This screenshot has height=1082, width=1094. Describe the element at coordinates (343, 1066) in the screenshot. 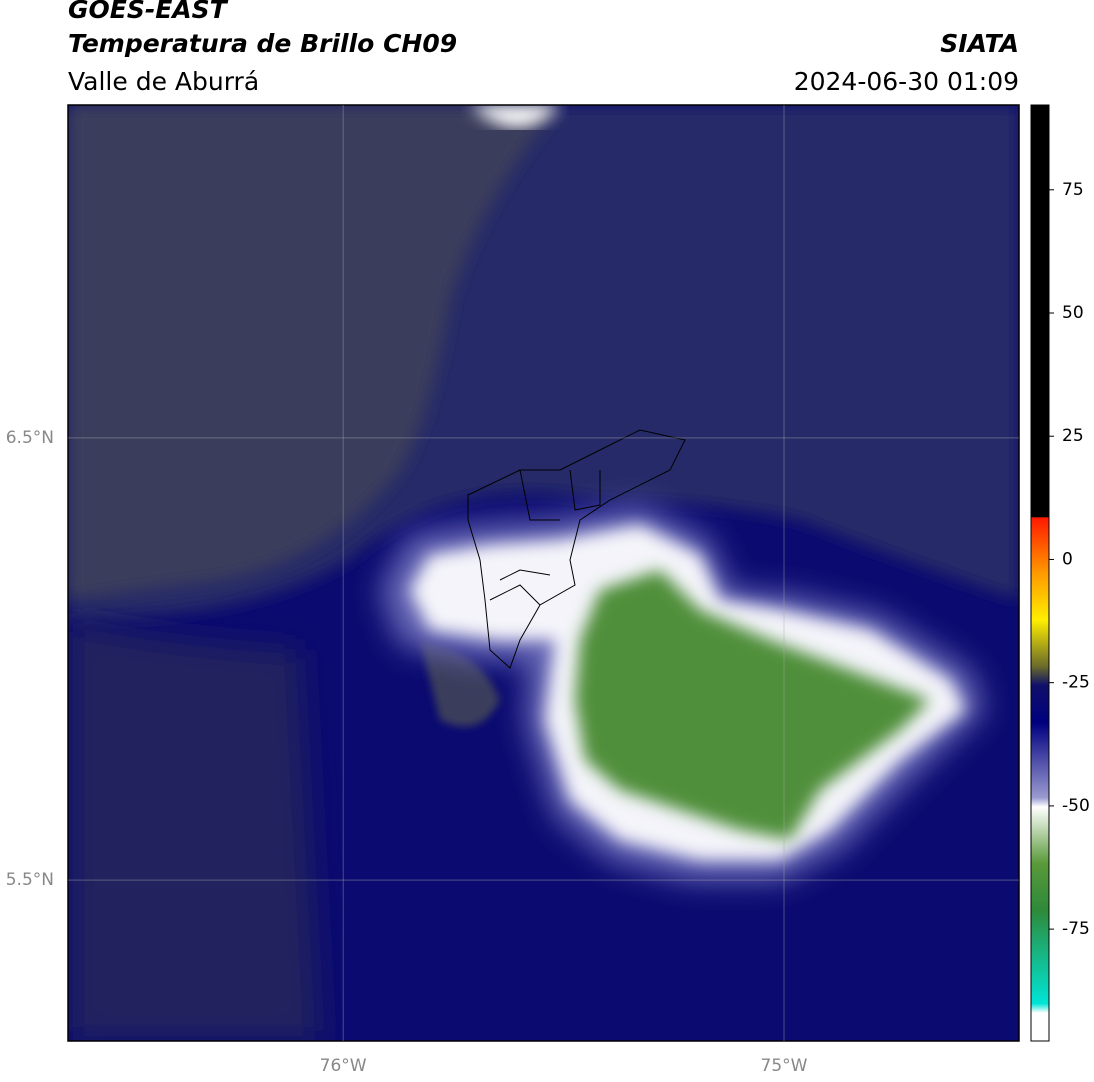

I see `x-tick-label: 76°W` at that location.